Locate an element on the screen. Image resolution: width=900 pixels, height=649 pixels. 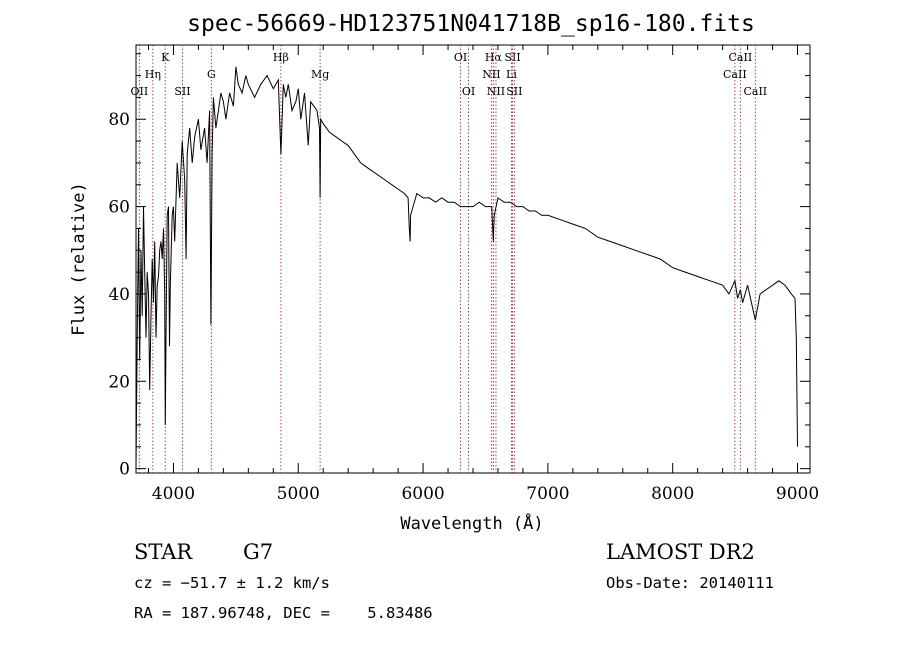
line-marker-label: Mg is located at coordinates (320, 74).